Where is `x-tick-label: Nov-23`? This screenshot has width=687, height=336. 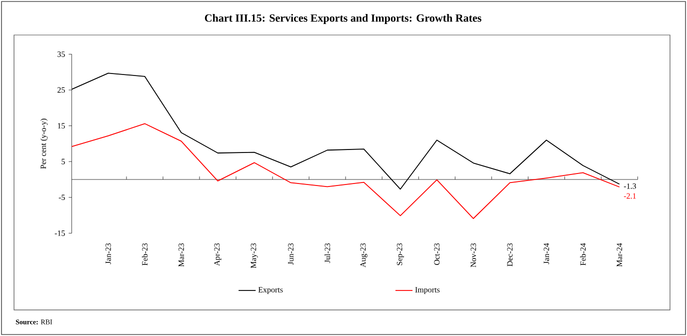 x-tick-label: Nov-23 is located at coordinates (473, 255).